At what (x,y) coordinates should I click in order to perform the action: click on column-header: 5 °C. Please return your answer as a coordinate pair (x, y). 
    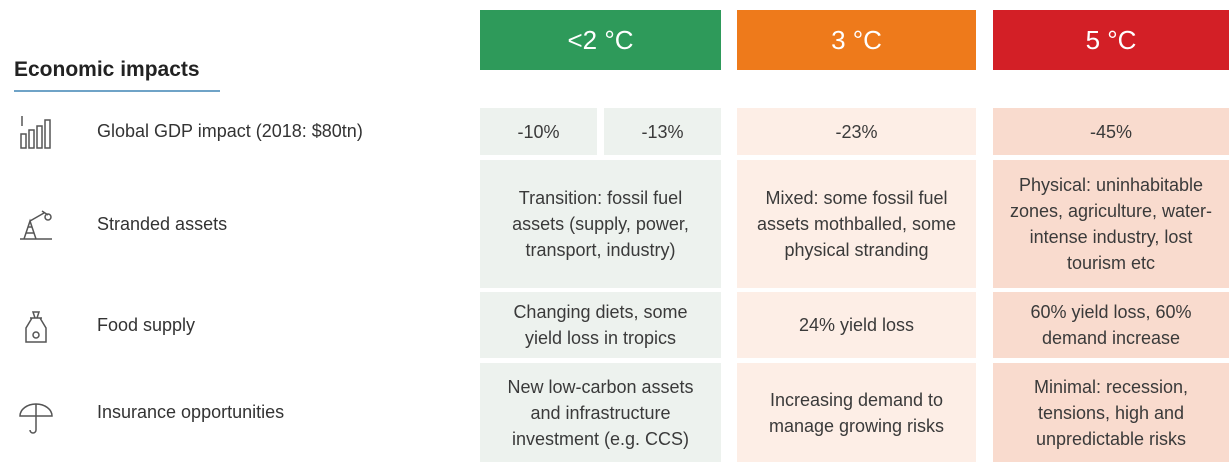
    Looking at the image, I should click on (1111, 40).